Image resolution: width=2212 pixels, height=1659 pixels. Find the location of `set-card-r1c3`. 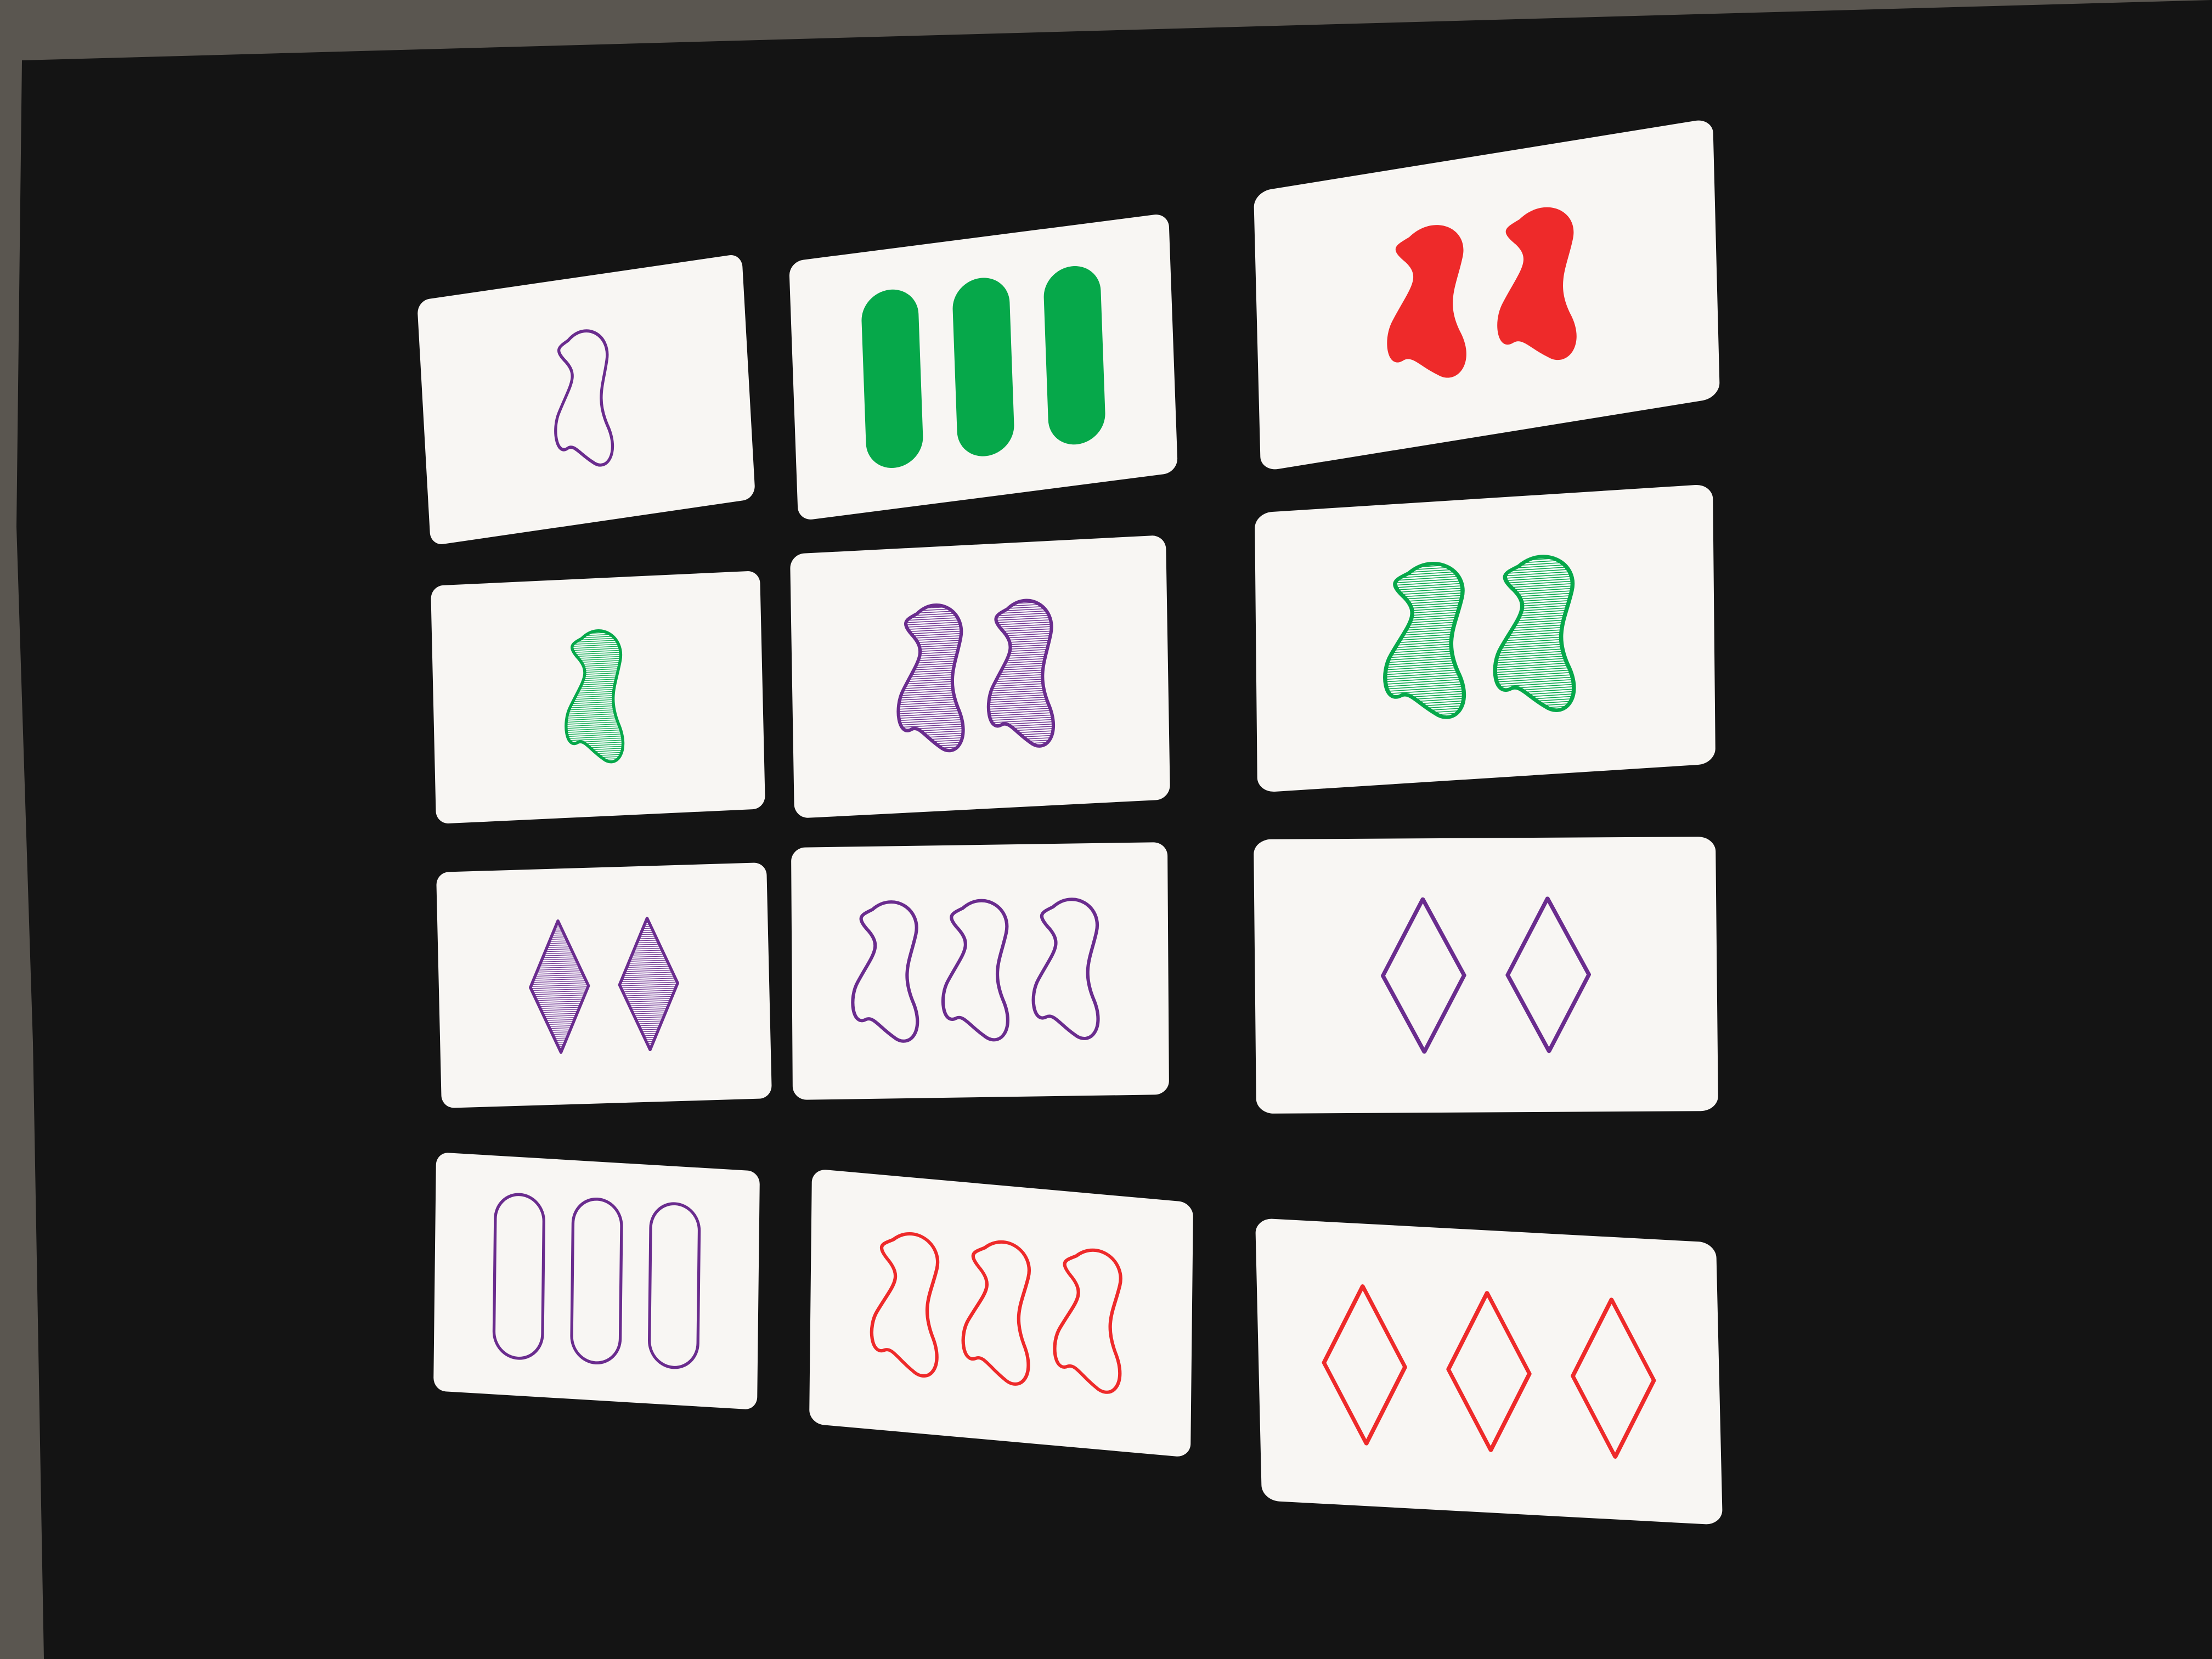

set-card-r1c3 is located at coordinates (1487, 295).